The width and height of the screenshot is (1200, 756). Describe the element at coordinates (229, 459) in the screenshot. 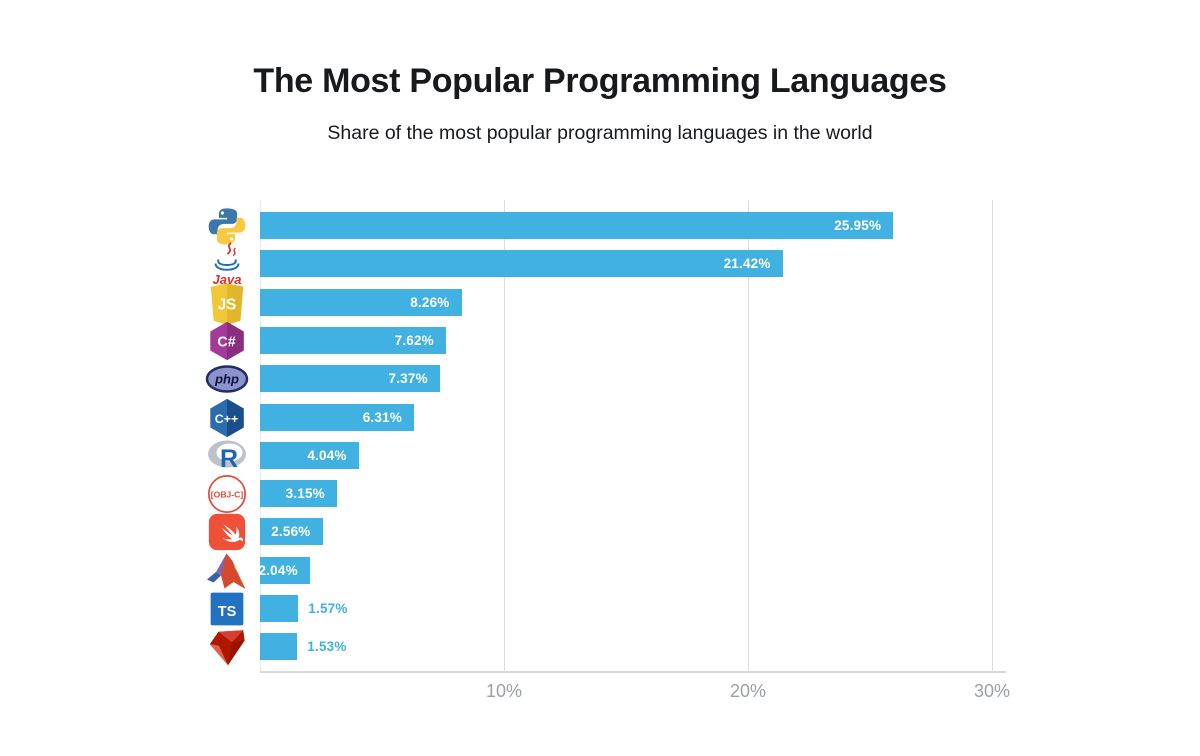

I see `svg-text: R` at that location.